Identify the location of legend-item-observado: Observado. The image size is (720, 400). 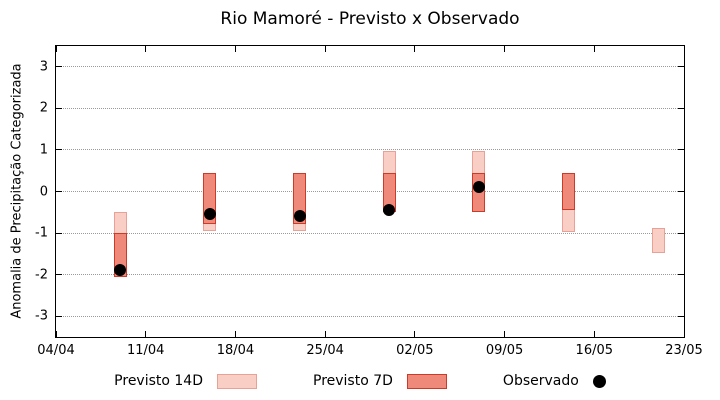
(554, 381).